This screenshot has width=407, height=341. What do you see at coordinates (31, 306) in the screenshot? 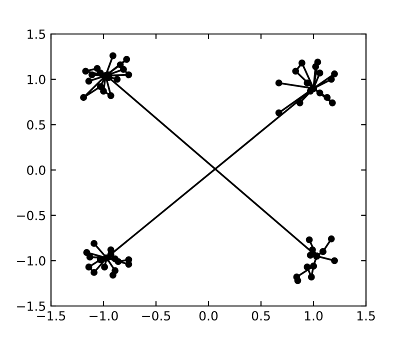
I see `y-tick-label: −1.5` at bounding box center [31, 306].